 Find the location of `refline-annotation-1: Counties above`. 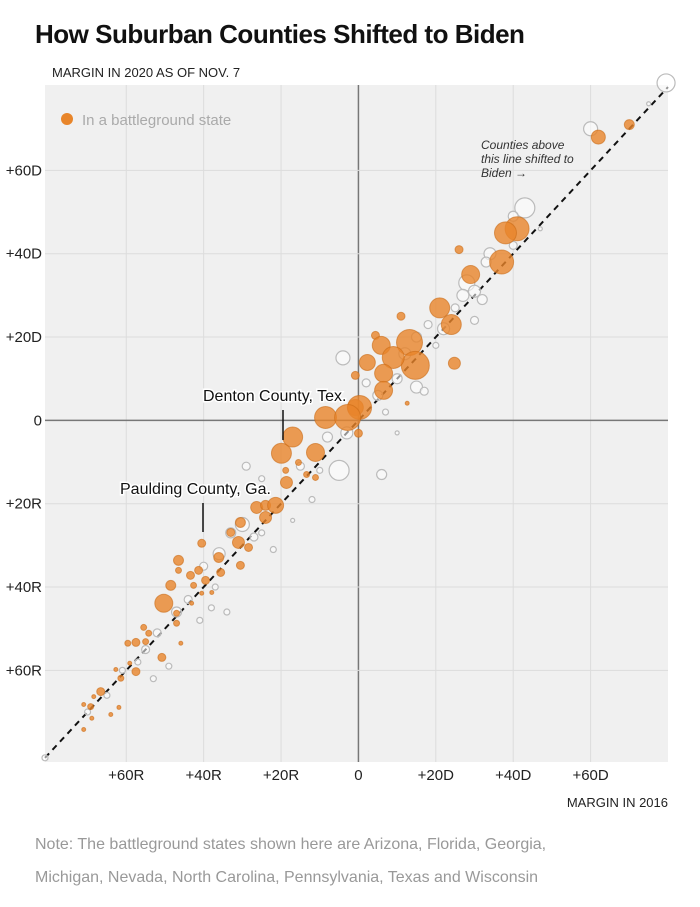

refline-annotation-1: Counties above is located at coordinates (523, 145).